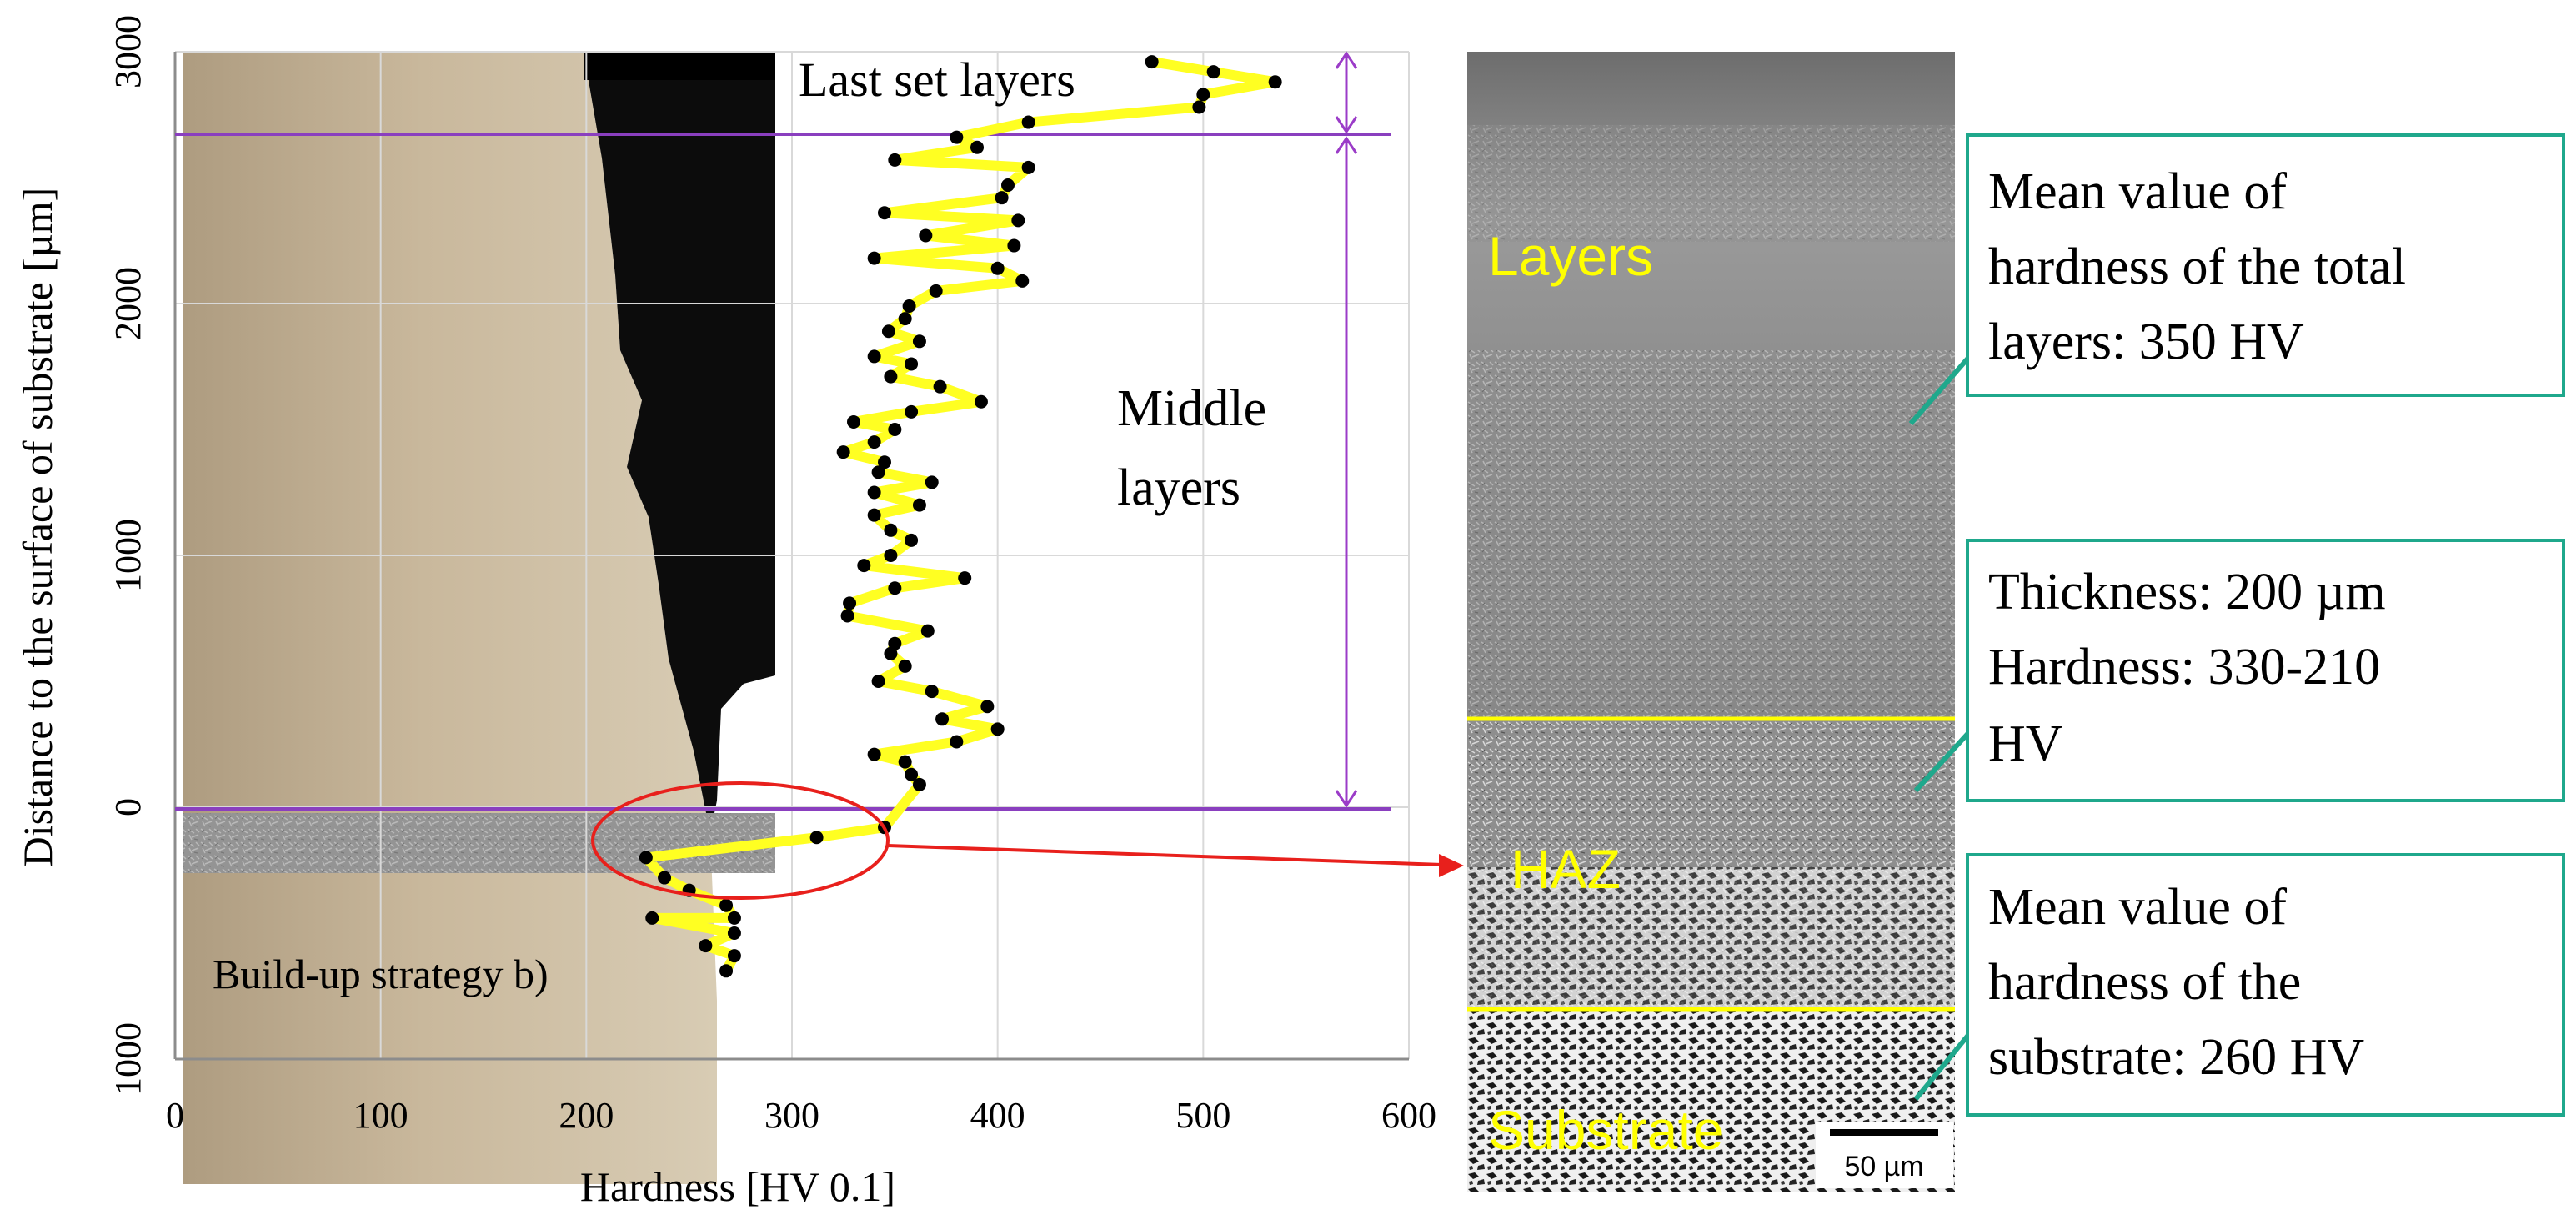 This screenshot has width=2576, height=1225. Describe the element at coordinates (1202, 1115) in the screenshot. I see `x-tick-label-500: 500` at that location.